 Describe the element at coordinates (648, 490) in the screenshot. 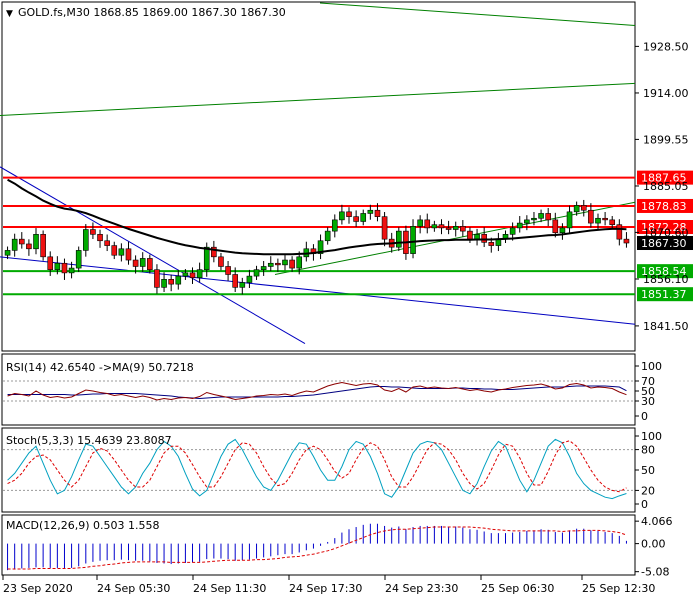

I see `stoch-axis-label: 20` at that location.